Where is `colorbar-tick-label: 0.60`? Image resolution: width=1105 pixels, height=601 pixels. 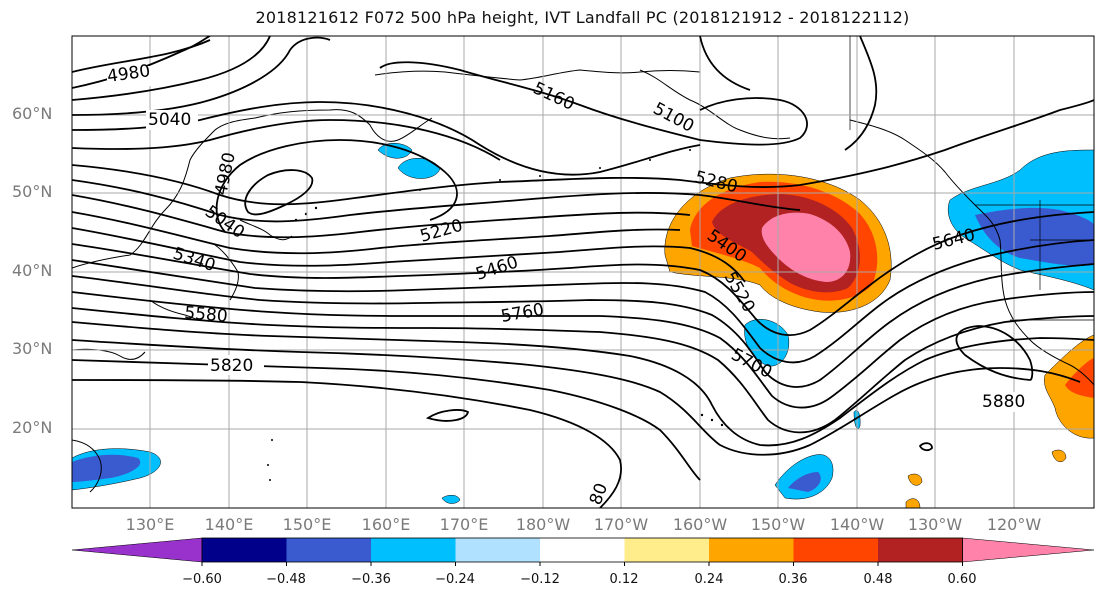
colorbar-tick-label: 0.60 is located at coordinates (962, 579).